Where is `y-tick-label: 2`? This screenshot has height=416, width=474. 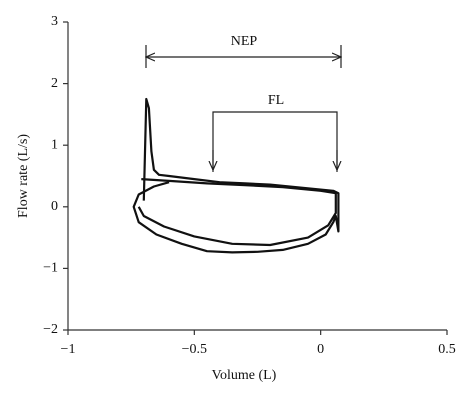 y-tick-label: 2 is located at coordinates (54, 83).